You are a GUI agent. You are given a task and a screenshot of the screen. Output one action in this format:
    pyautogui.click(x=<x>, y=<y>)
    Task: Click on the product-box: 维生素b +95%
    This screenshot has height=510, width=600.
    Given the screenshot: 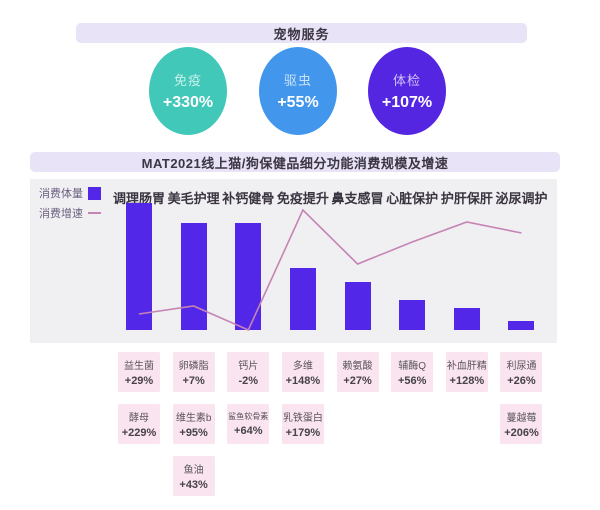 What is the action you would take?
    pyautogui.click(x=193, y=424)
    